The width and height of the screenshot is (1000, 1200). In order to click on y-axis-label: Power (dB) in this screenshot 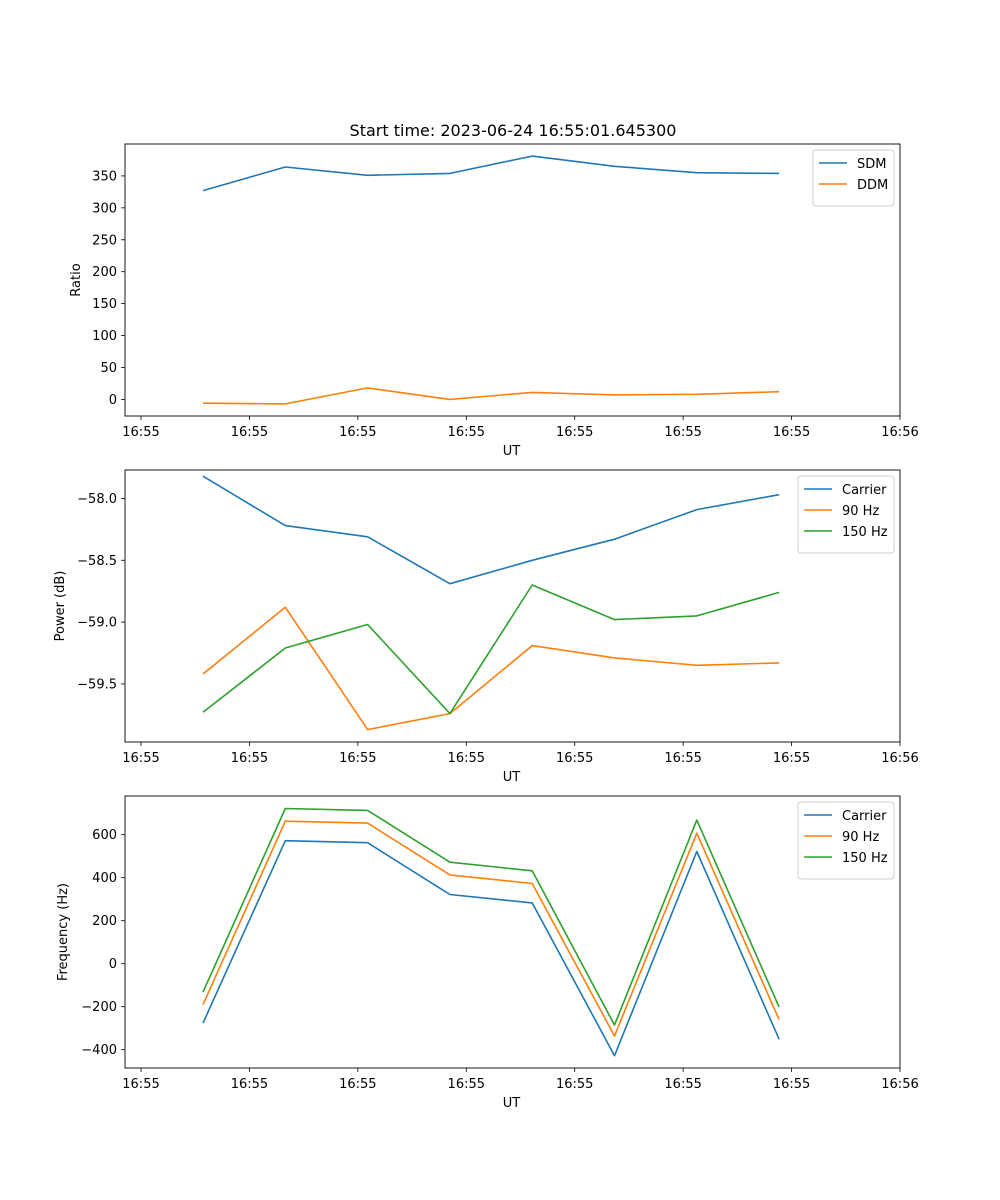, I will do `click(60, 606)`.